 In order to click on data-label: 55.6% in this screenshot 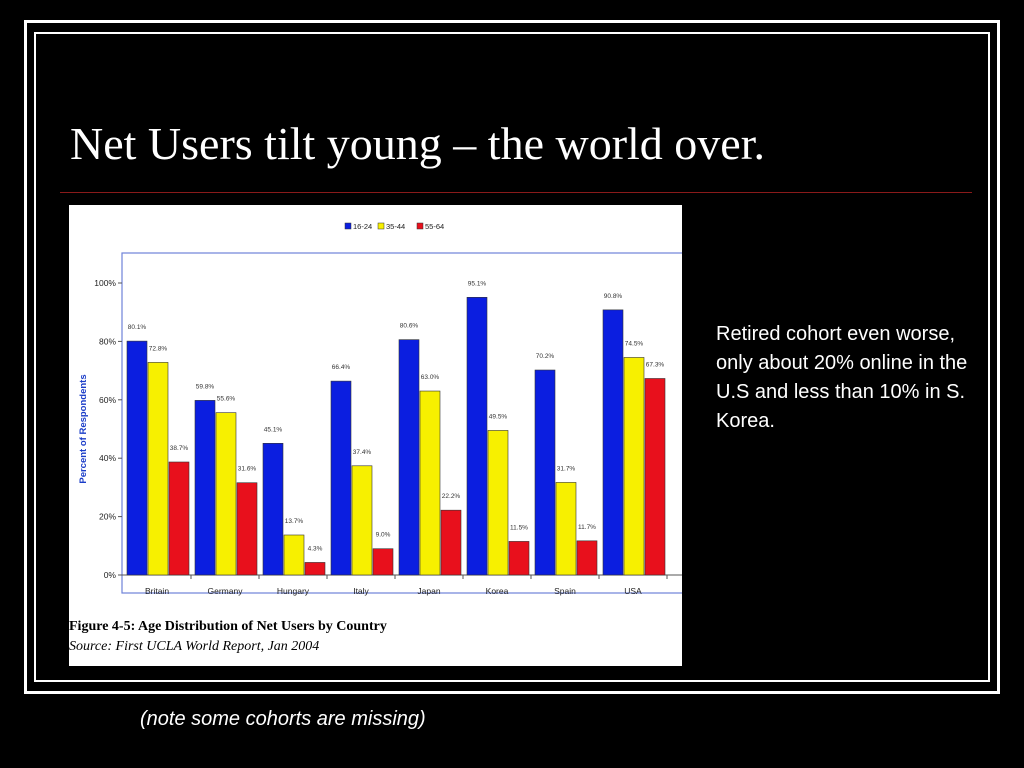, I will do `click(226, 399)`.